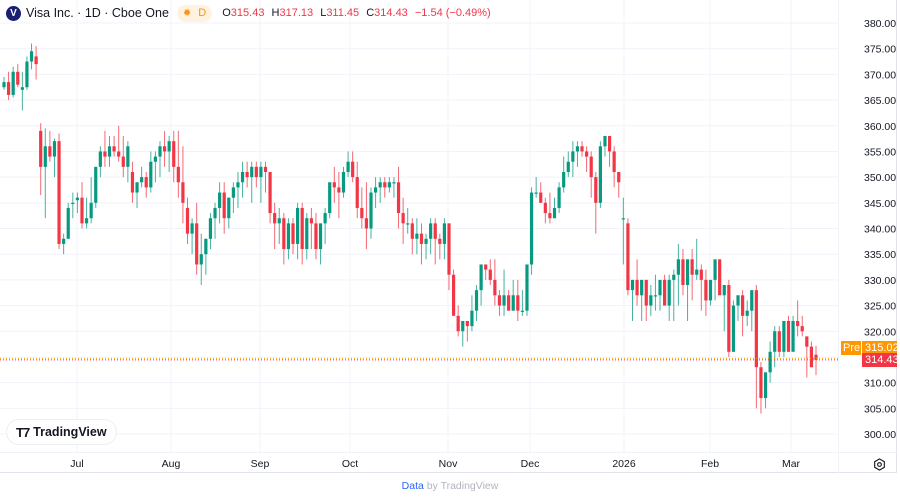 This screenshot has width=900, height=498. Describe the element at coordinates (880, 75) in the screenshot. I see `price-axis-label: 370.00` at that location.